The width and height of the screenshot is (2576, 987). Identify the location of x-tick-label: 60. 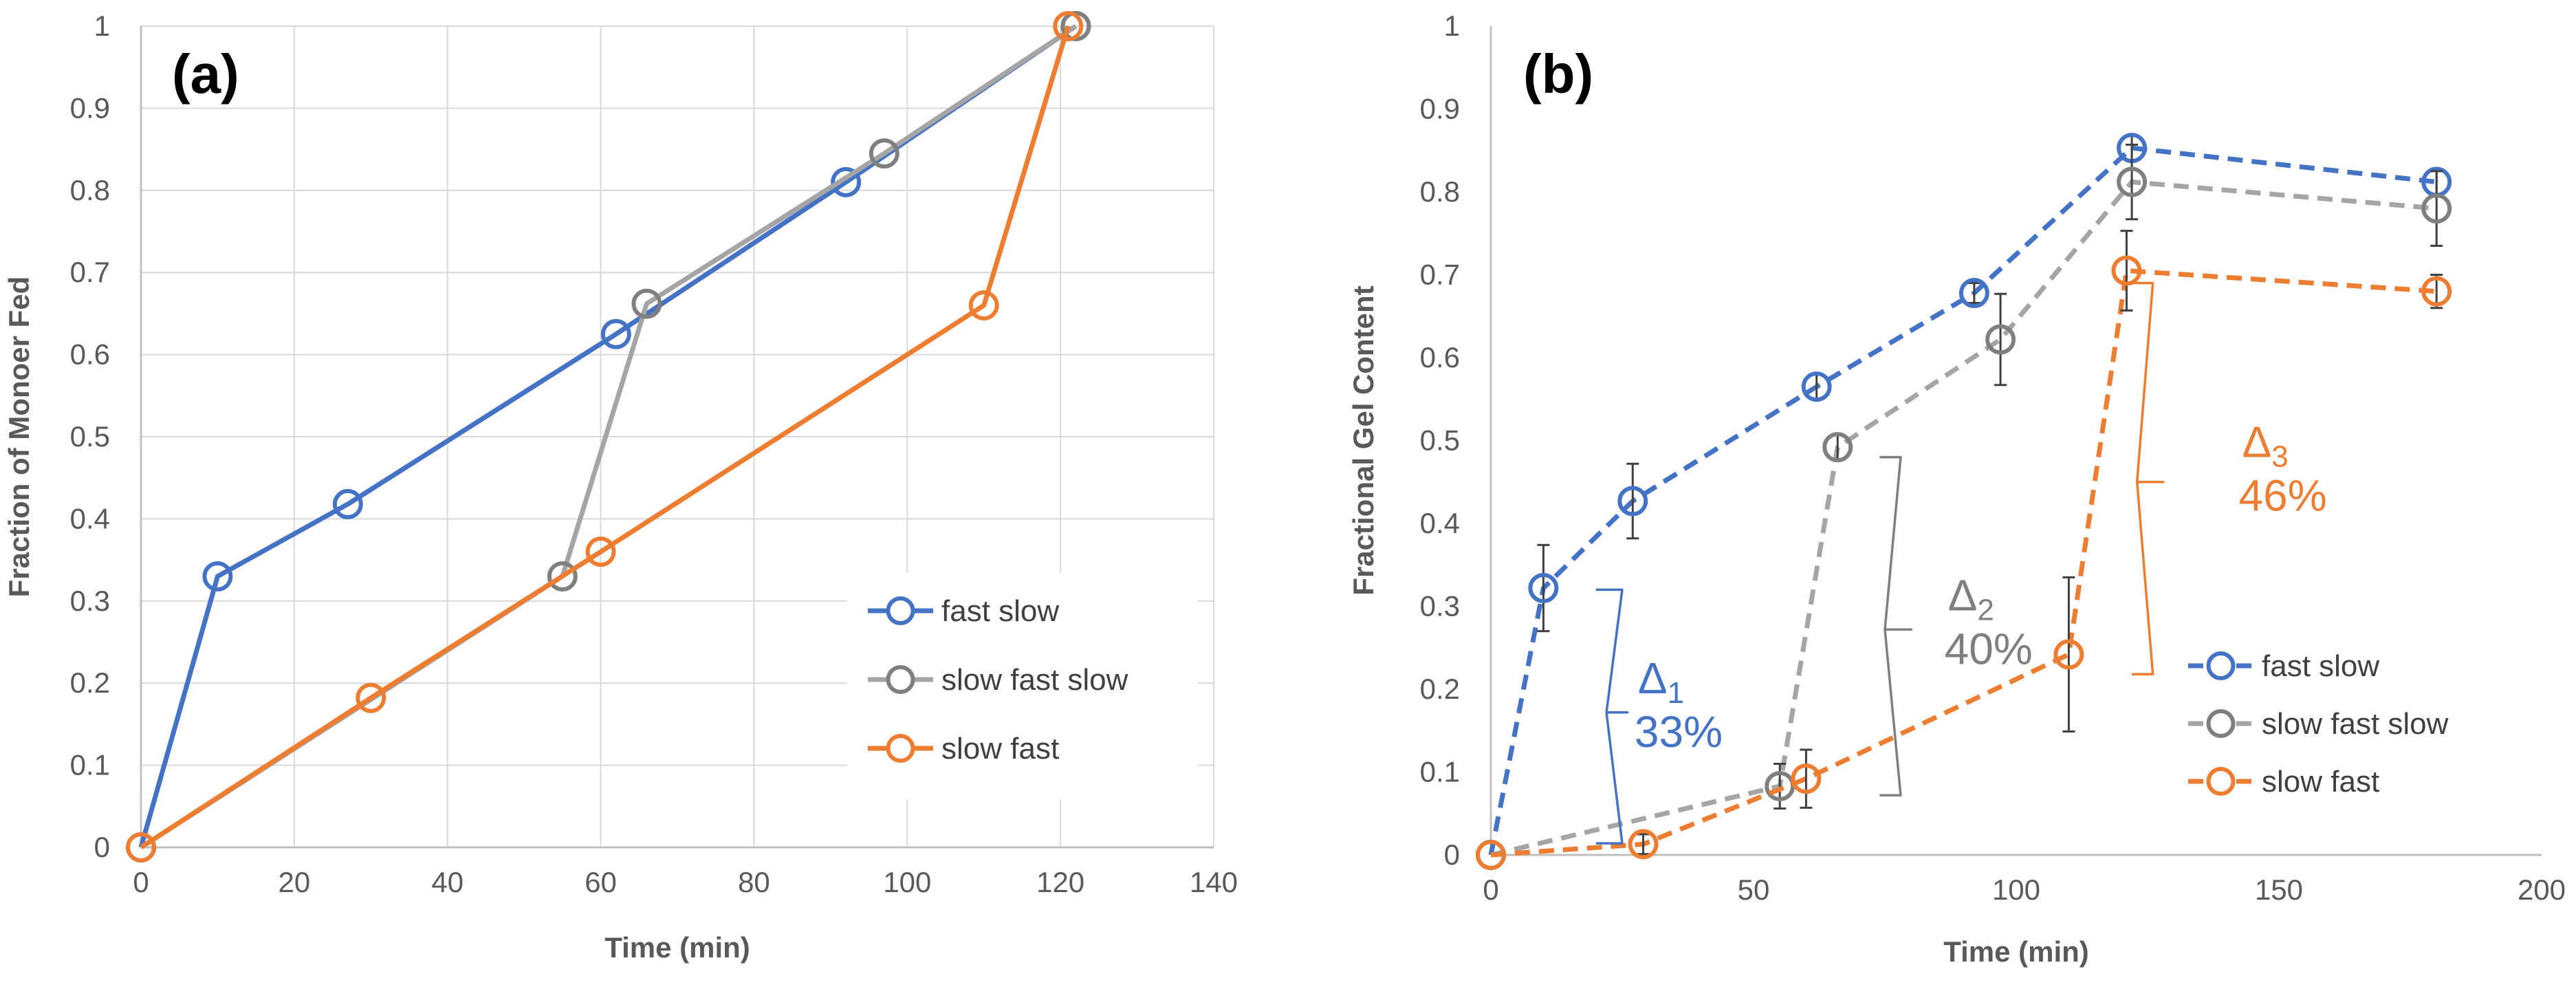
(601, 882).